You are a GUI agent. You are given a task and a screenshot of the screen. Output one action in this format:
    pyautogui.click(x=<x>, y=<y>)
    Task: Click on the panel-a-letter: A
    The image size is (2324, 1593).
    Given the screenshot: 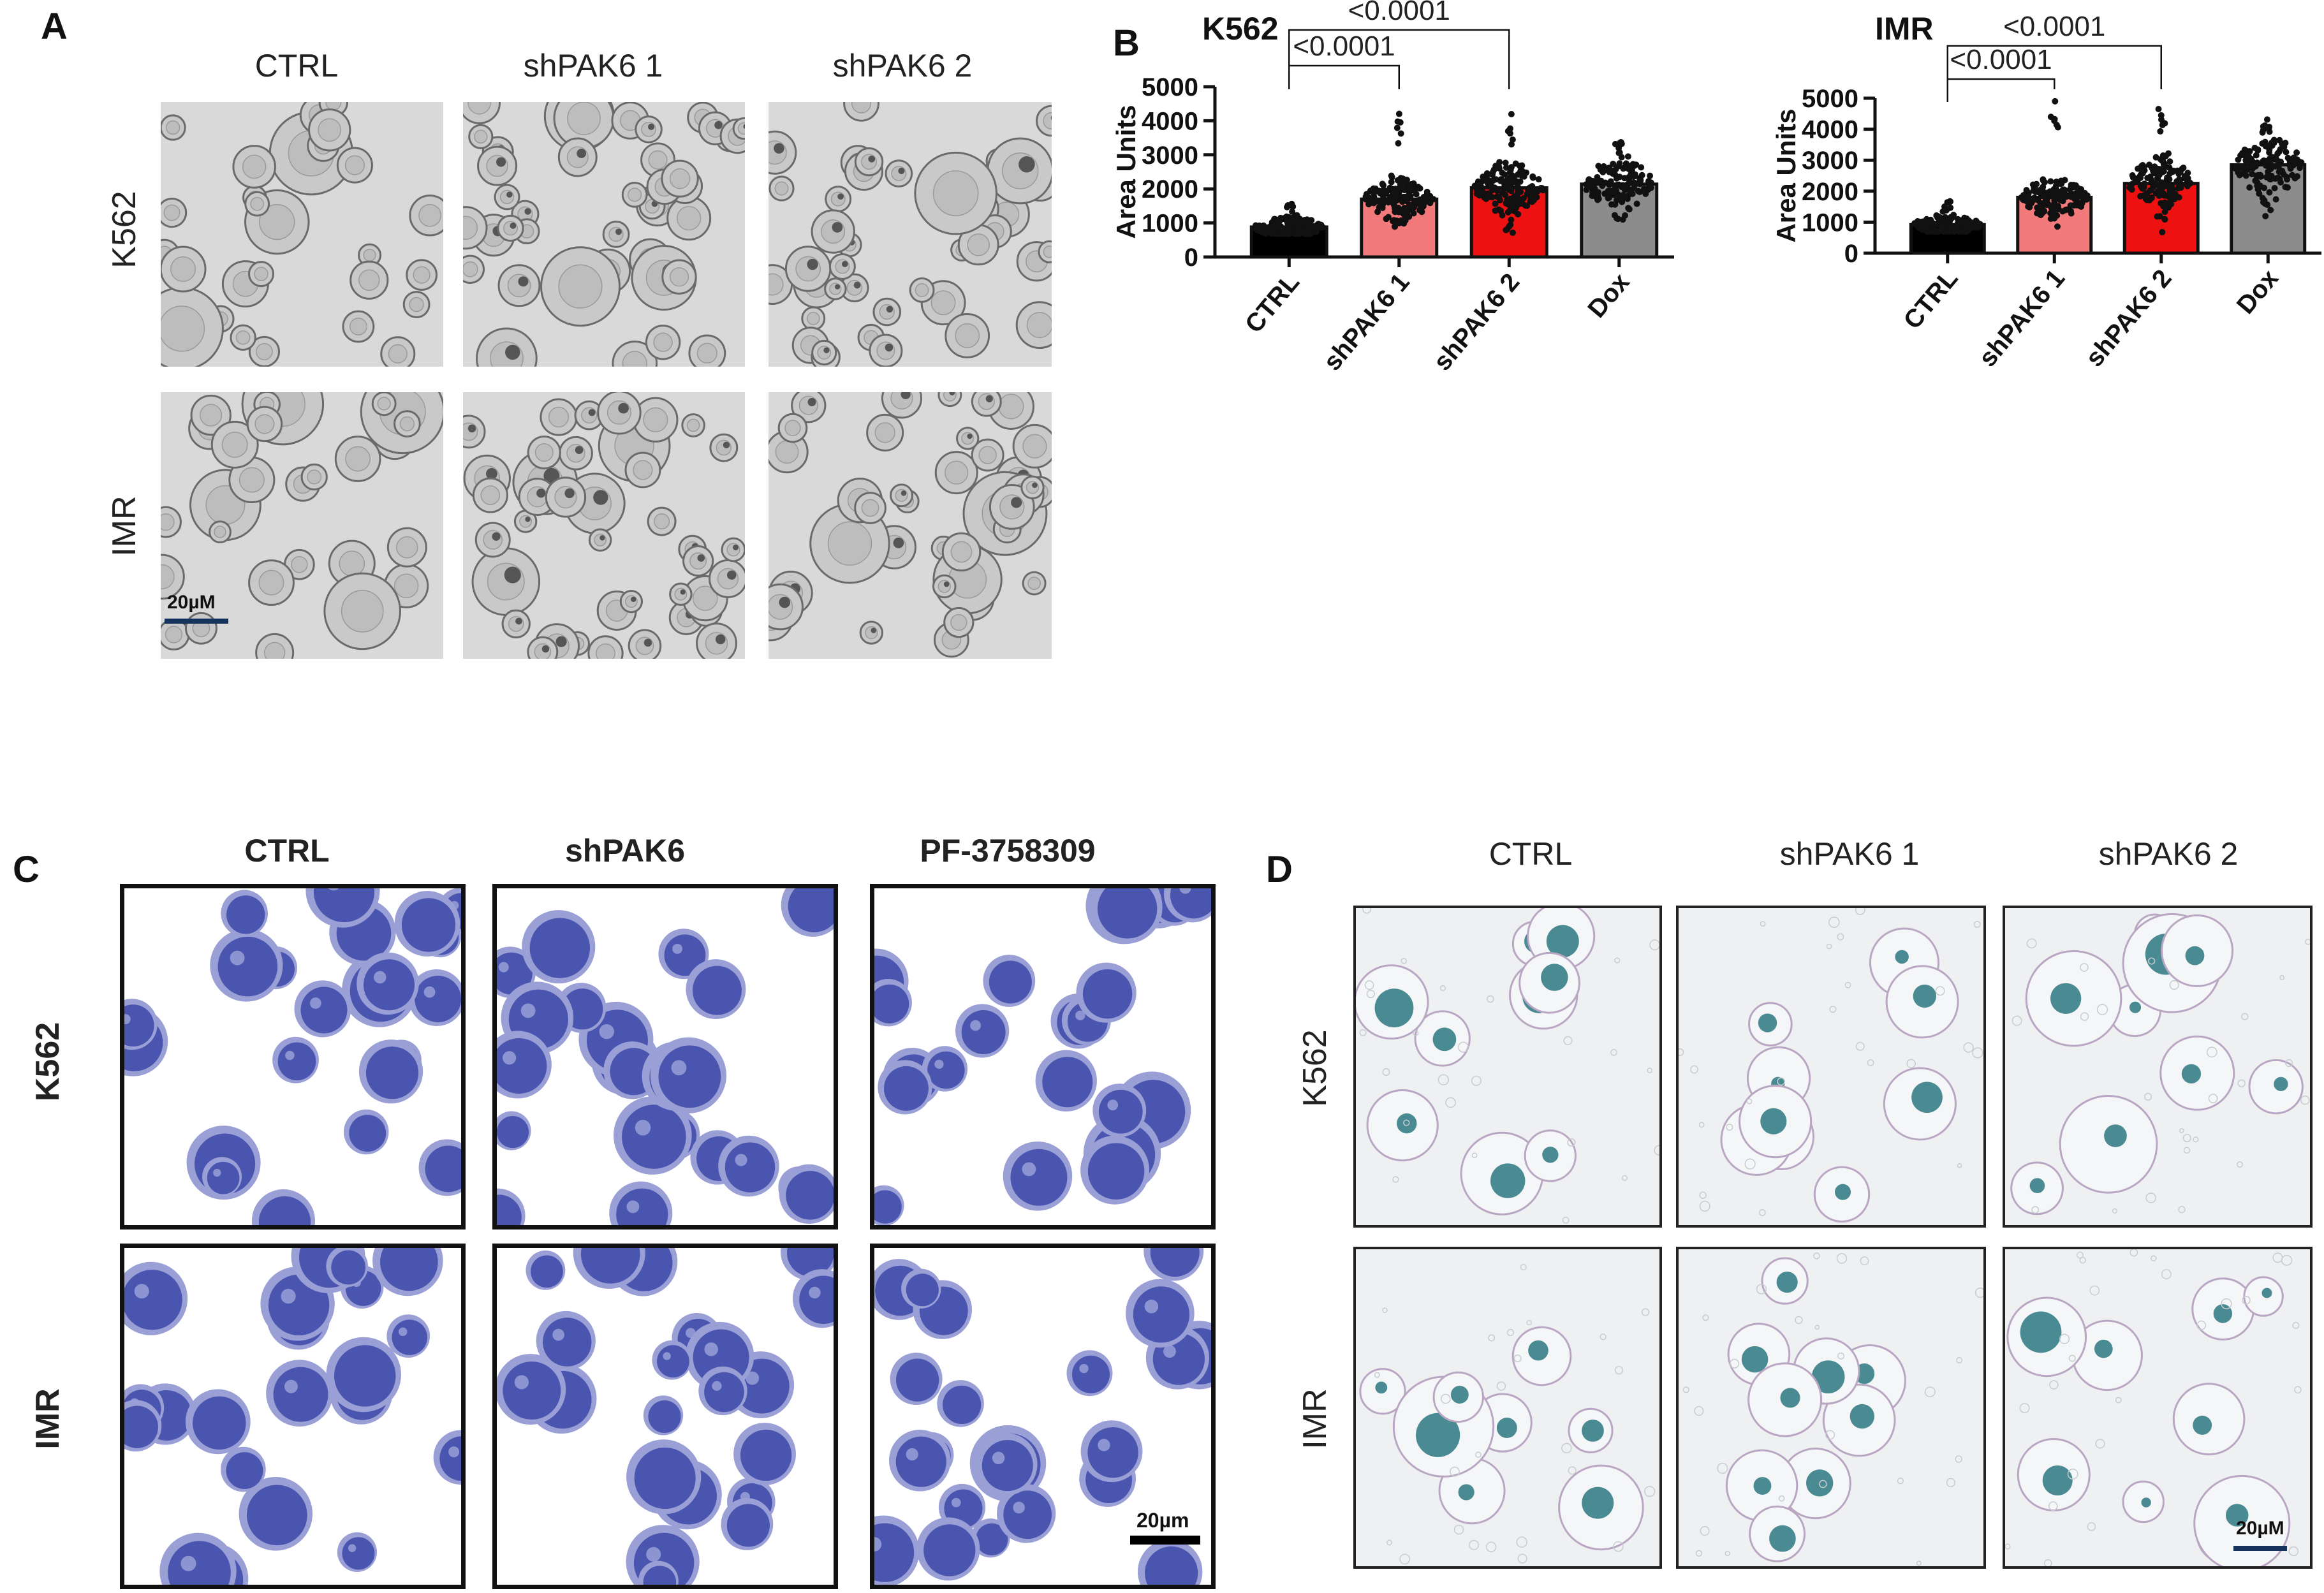 What is the action you would take?
    pyautogui.click(x=55, y=26)
    